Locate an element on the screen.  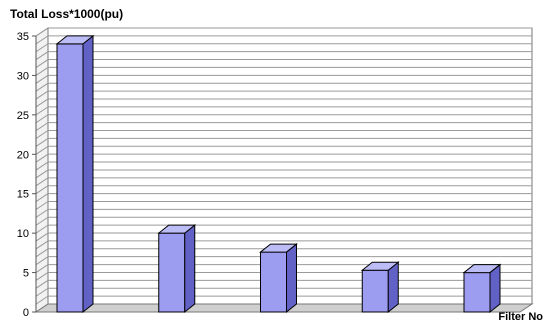
y-tick-label: 5 is located at coordinates (26, 274).